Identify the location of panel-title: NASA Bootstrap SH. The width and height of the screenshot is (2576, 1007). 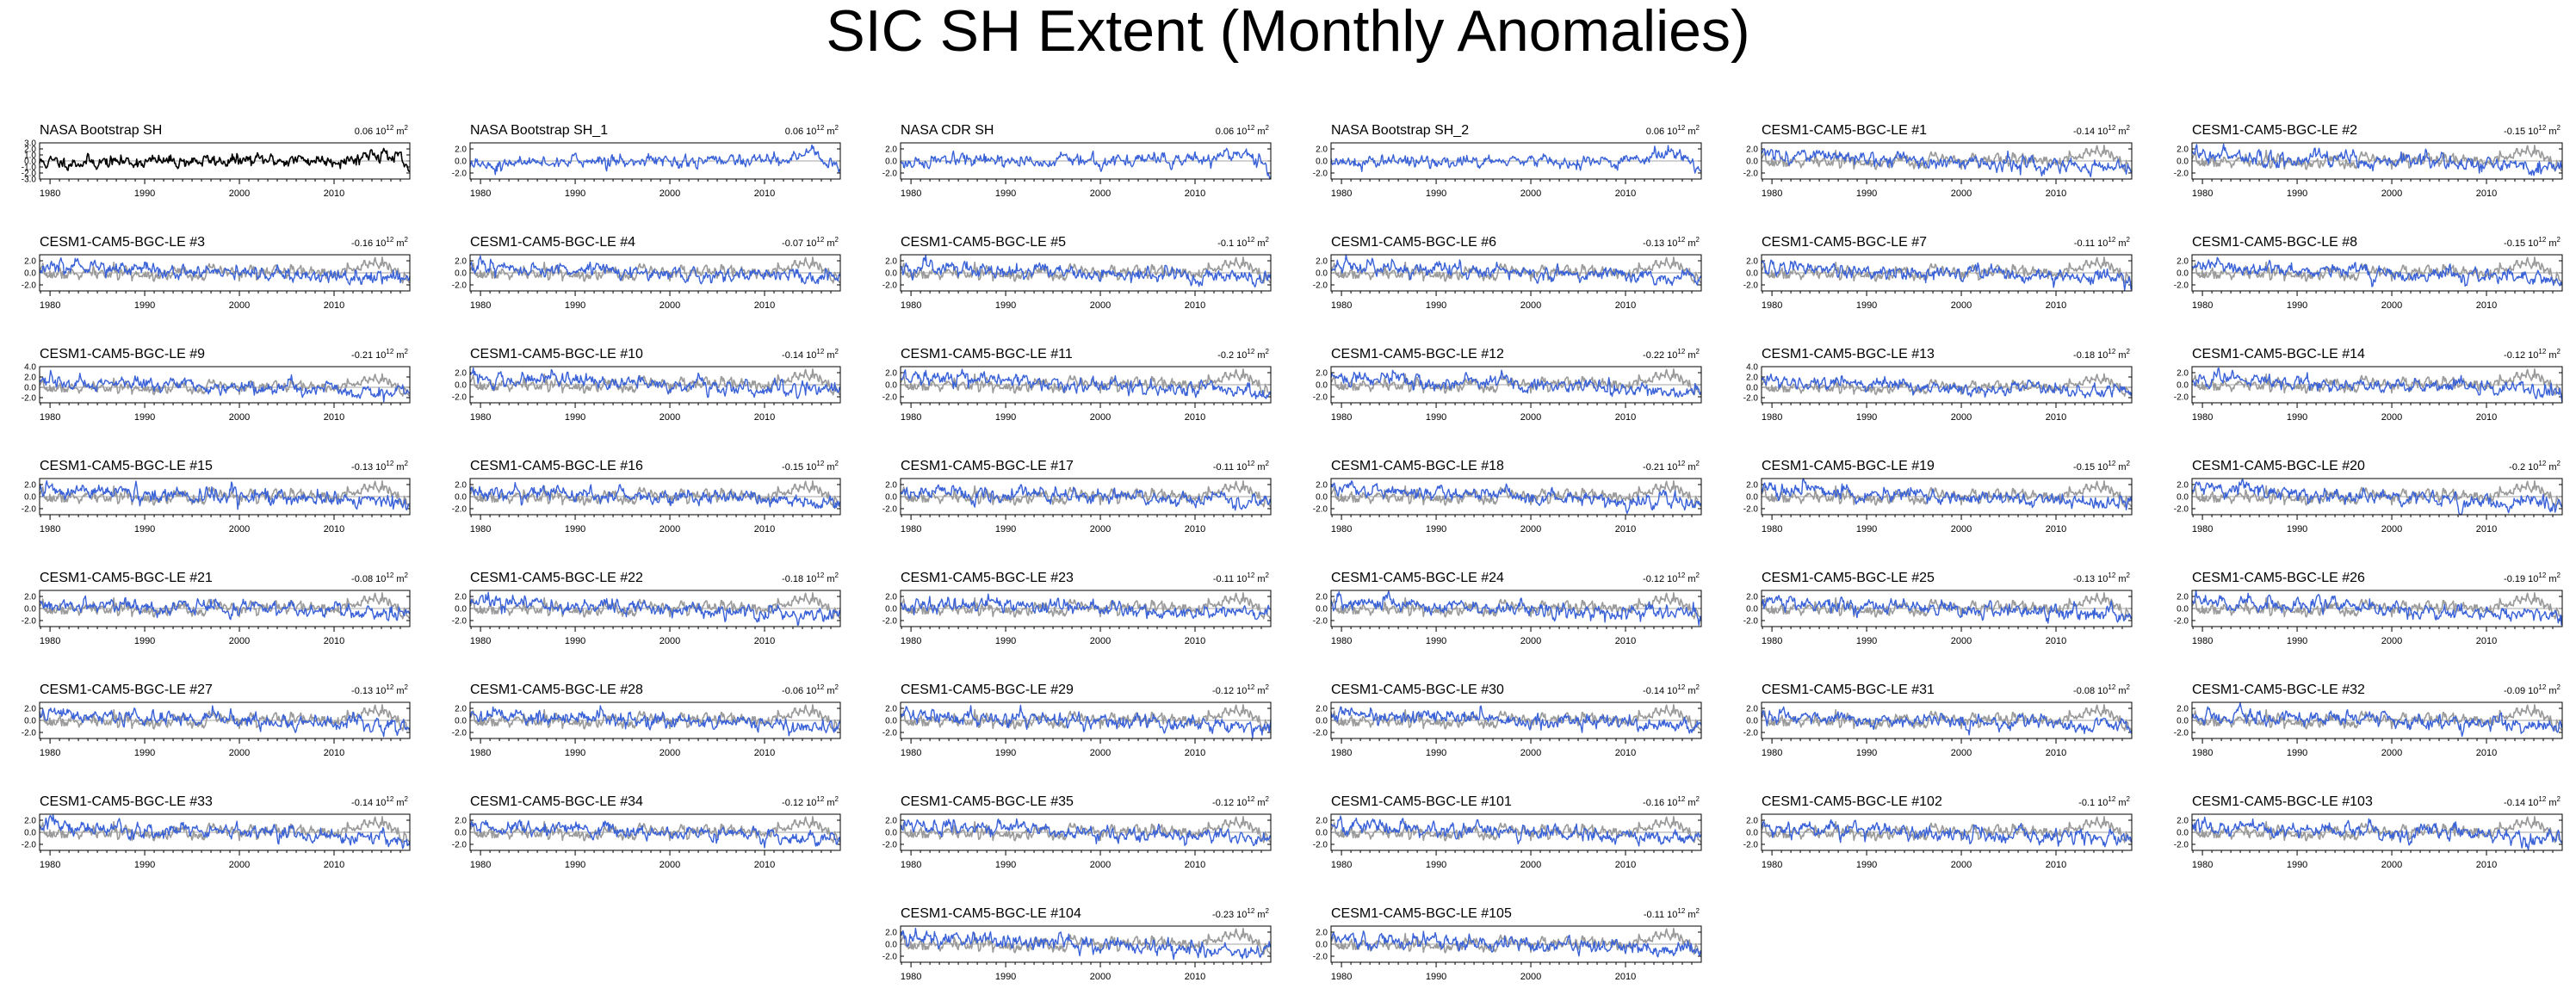
(101, 131).